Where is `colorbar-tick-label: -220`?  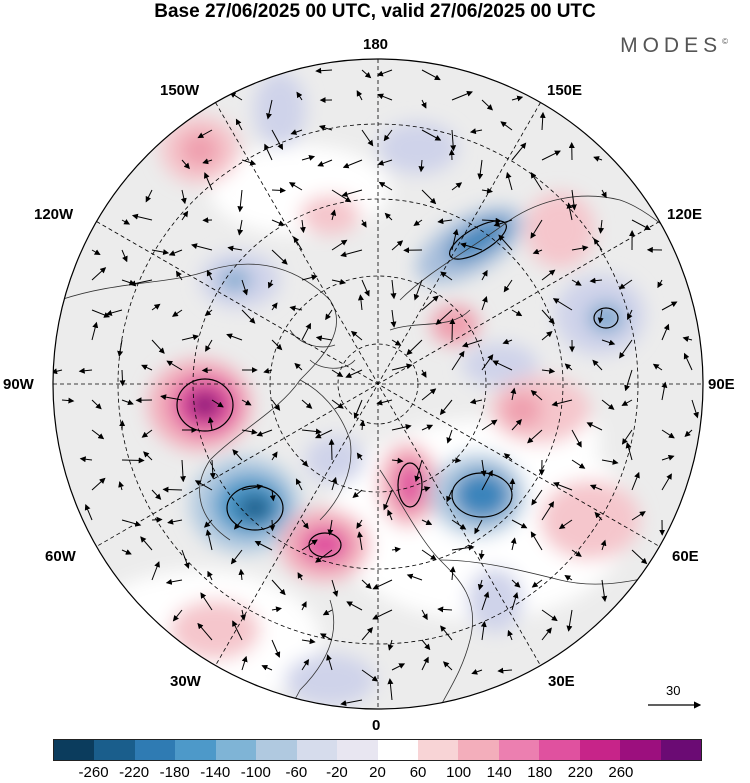 colorbar-tick-label: -220 is located at coordinates (134, 772).